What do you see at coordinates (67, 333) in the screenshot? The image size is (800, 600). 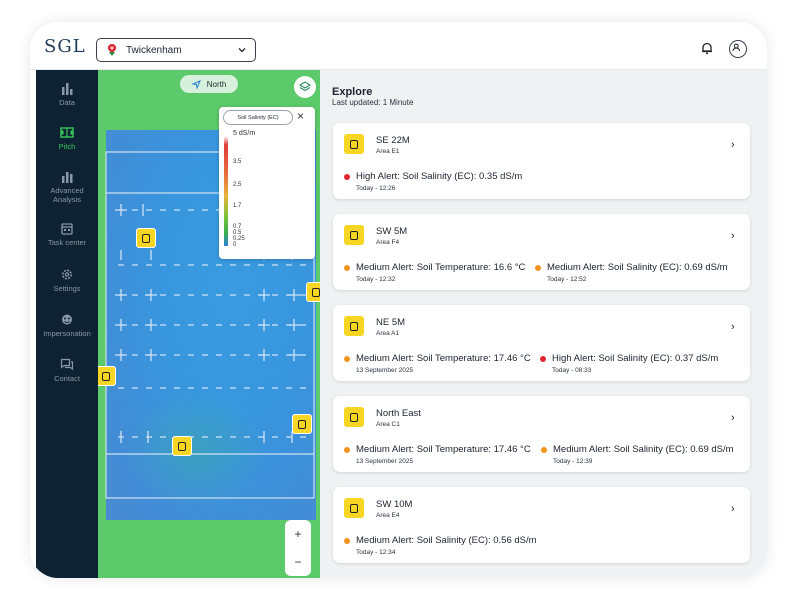 I see `sidebar-item-label: Impersonation` at bounding box center [67, 333].